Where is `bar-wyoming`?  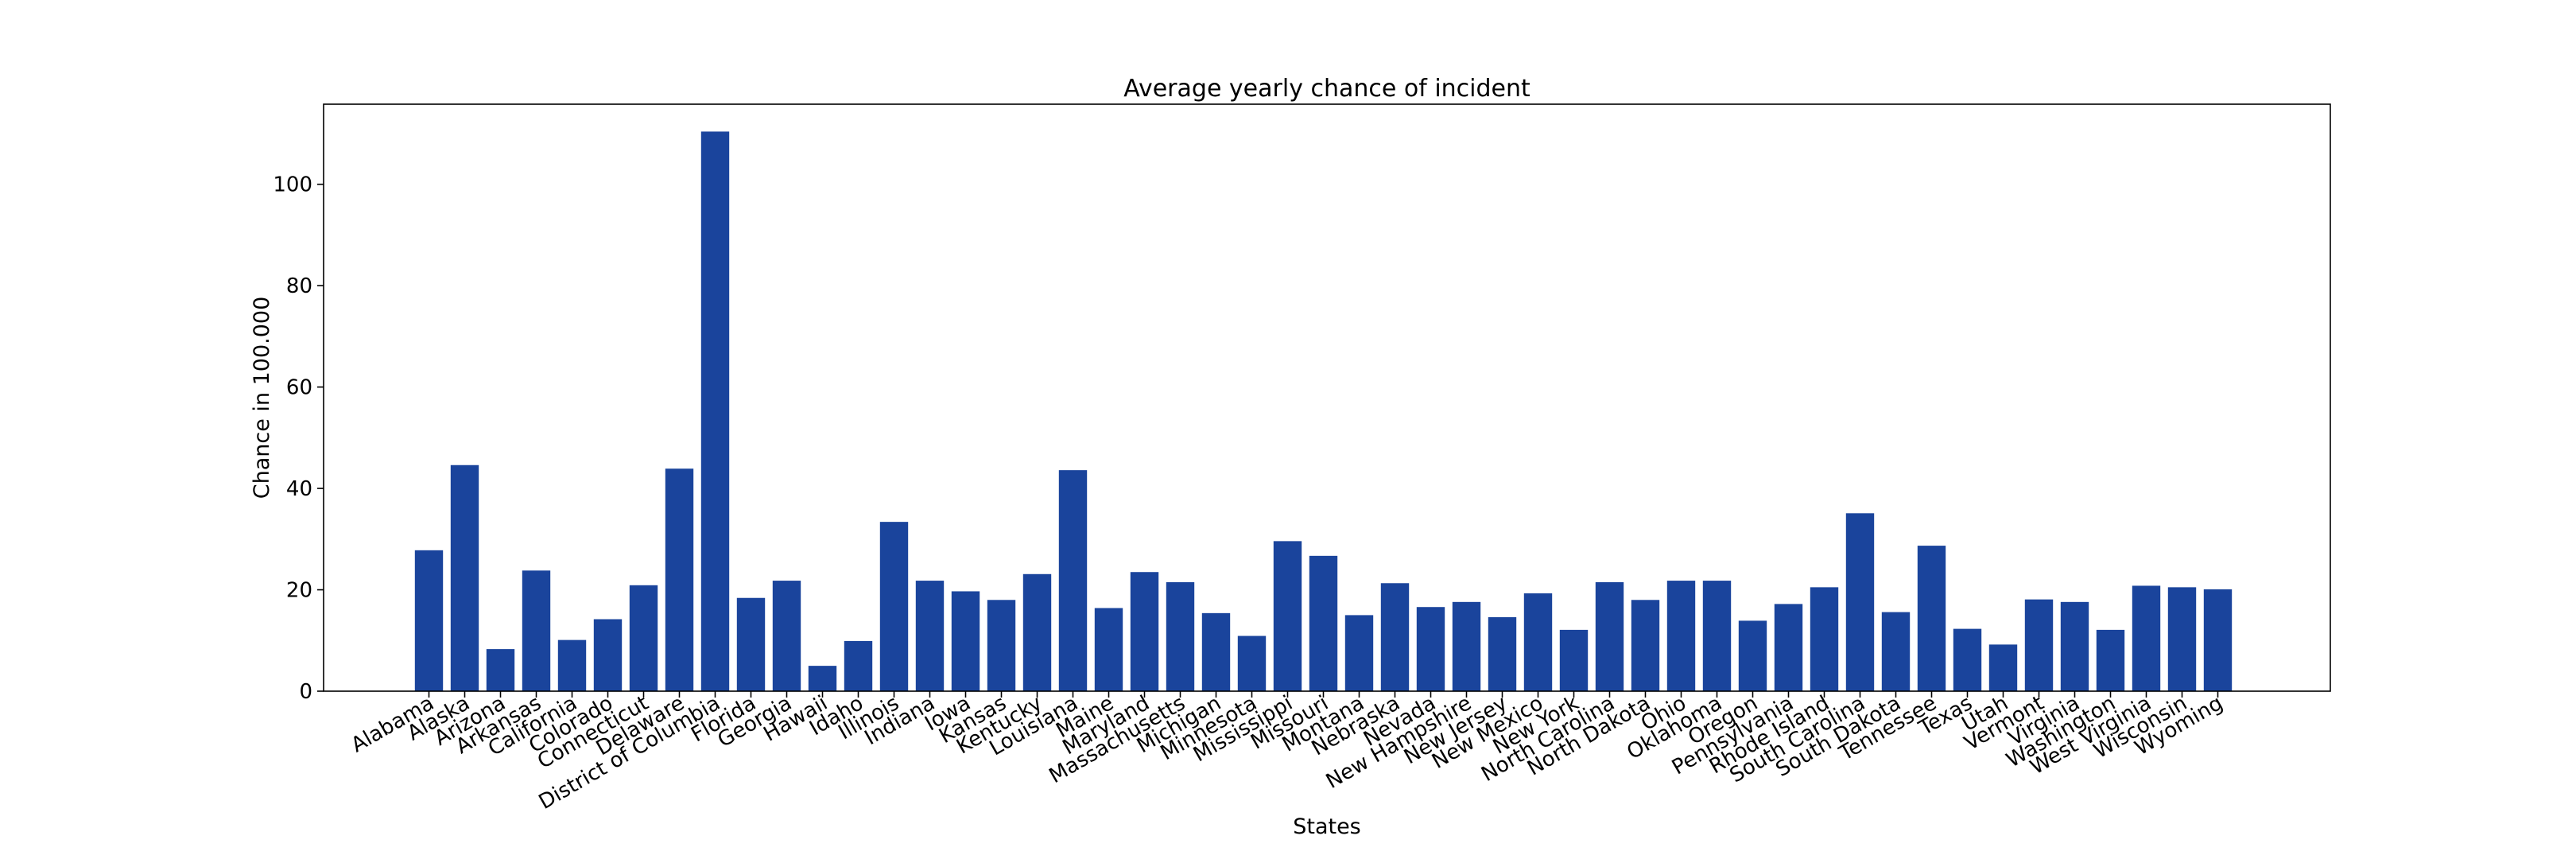
bar-wyoming is located at coordinates (2218, 640).